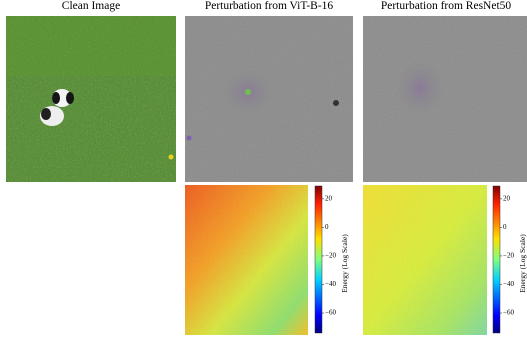  Describe the element at coordinates (425, 260) in the screenshot. I see `energy-map-resnet` at that location.